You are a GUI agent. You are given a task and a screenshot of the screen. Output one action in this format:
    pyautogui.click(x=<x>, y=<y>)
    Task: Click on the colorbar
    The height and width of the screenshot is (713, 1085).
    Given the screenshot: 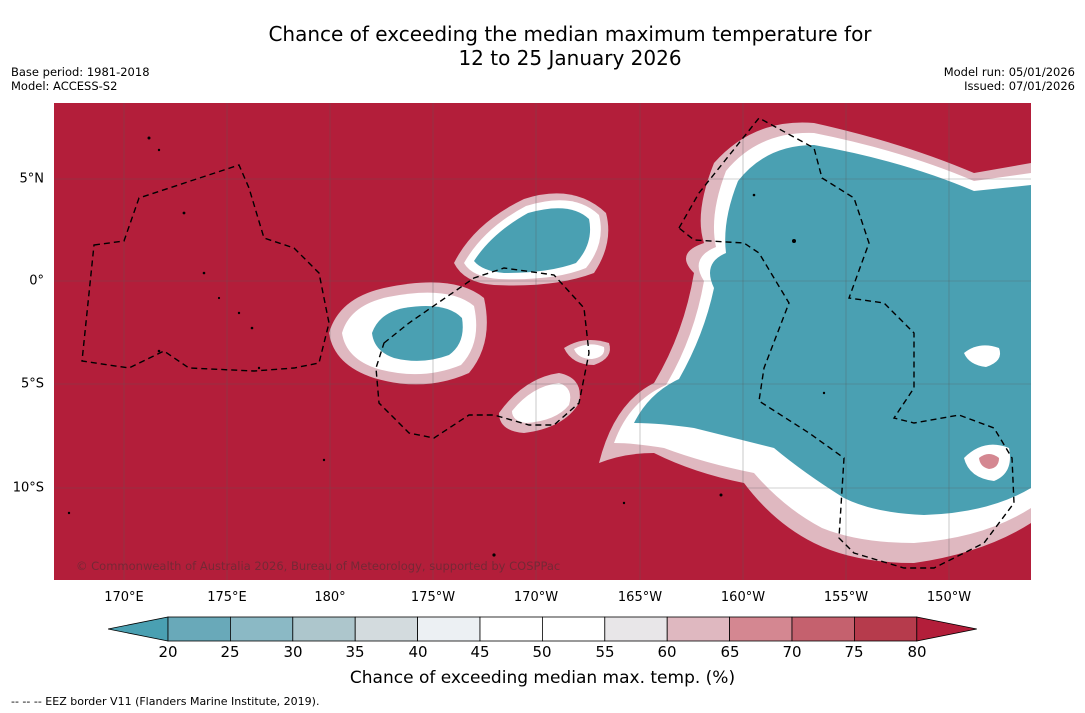 What is the action you would take?
    pyautogui.click(x=542, y=629)
    